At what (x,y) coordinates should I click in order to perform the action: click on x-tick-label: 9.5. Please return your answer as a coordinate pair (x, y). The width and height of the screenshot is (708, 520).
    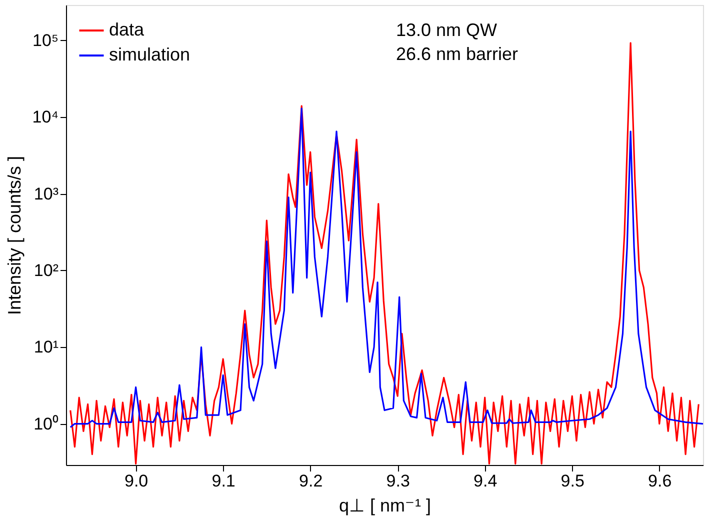
    Looking at the image, I should click on (572, 481).